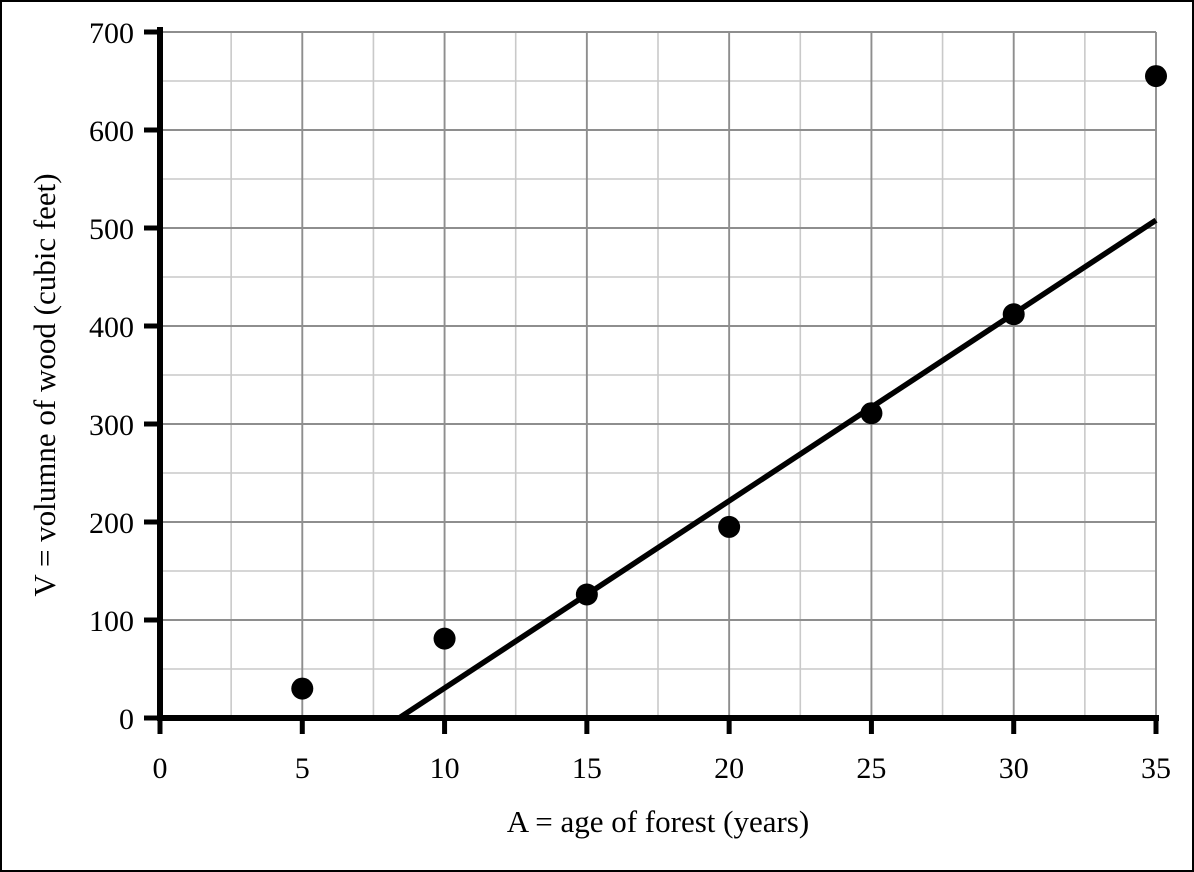  What do you see at coordinates (44, 385) in the screenshot?
I see `y-axis-title: V = volumne of wood (cubic feet)` at bounding box center [44, 385].